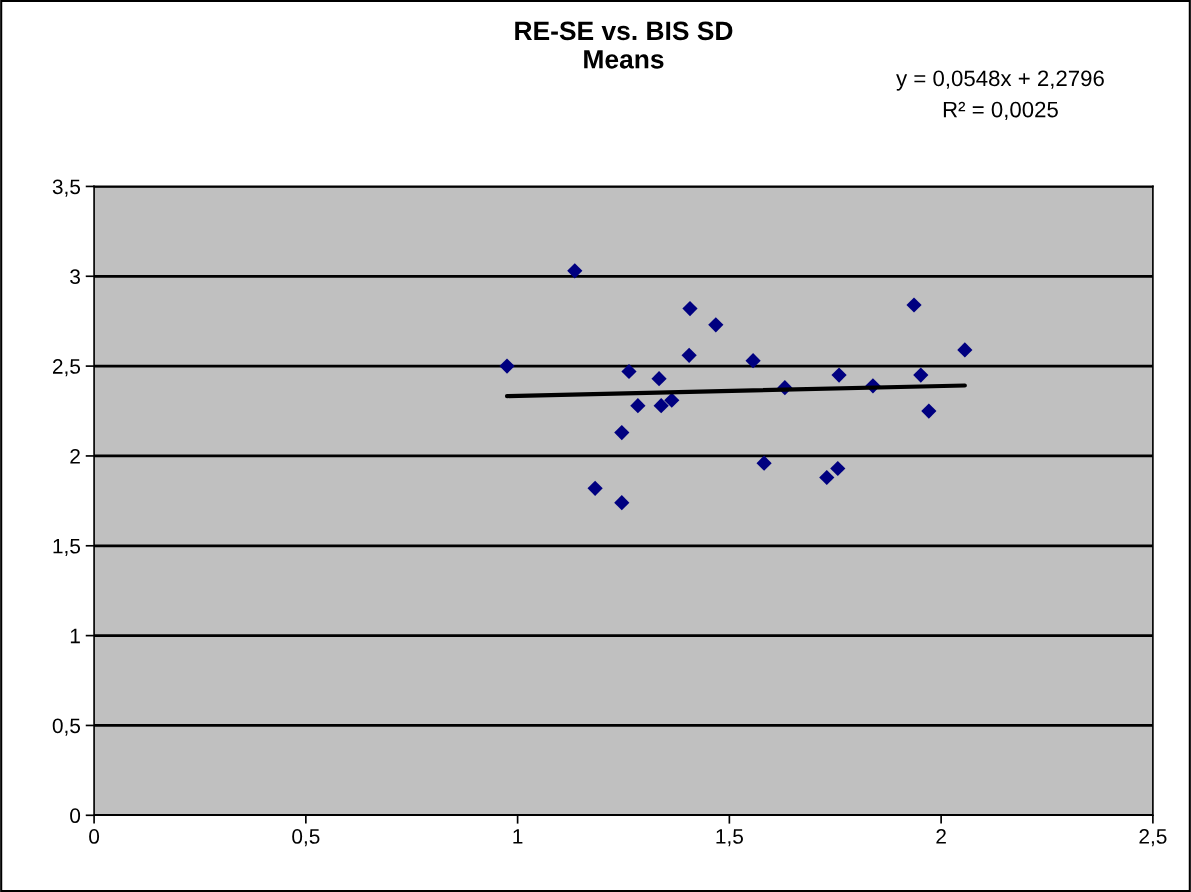  Describe the element at coordinates (729, 838) in the screenshot. I see `x-tick-label: 1,5` at that location.